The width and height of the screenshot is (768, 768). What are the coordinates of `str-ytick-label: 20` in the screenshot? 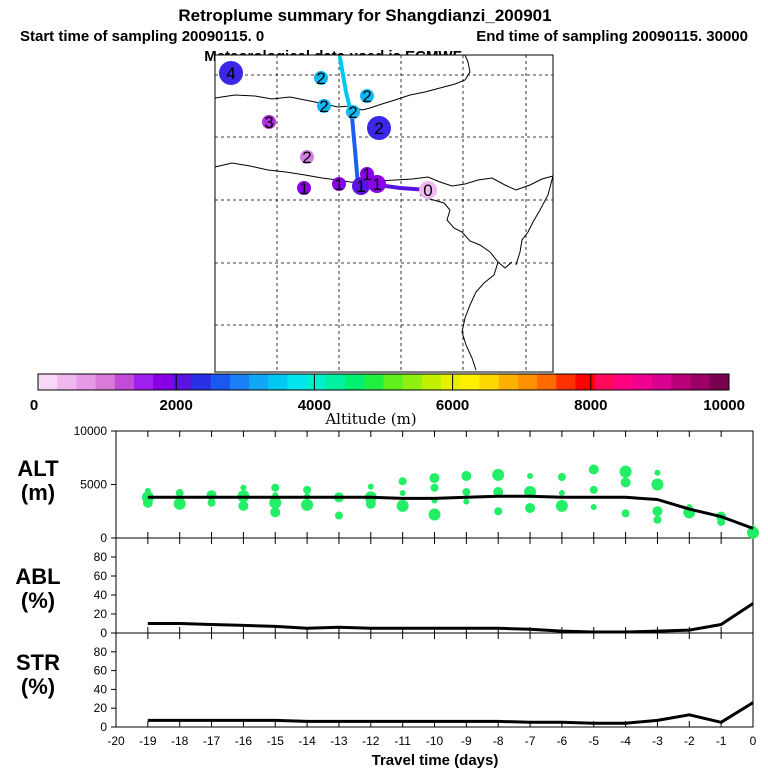 It's located at (101, 708).